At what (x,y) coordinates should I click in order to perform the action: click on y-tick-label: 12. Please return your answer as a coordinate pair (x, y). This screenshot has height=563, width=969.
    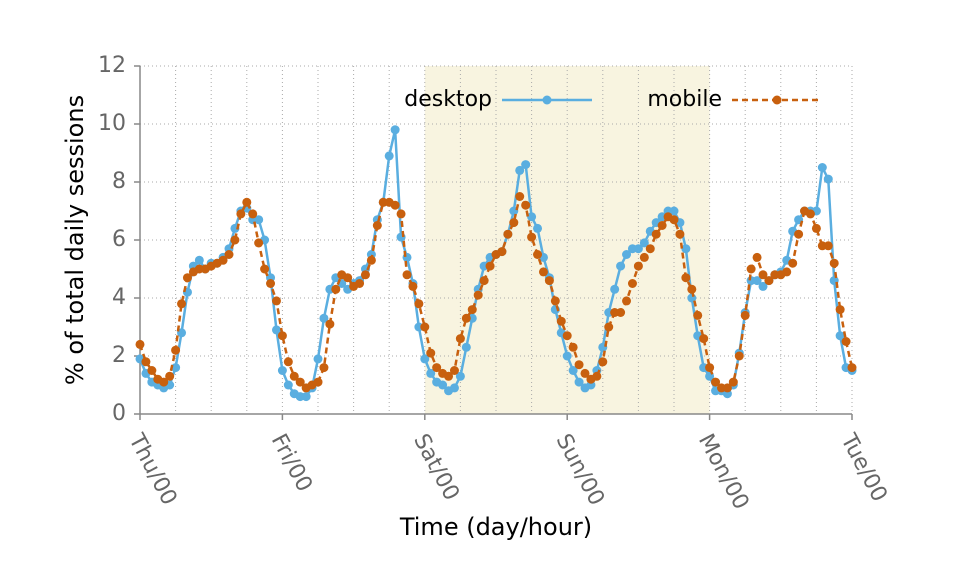
    Looking at the image, I should click on (112, 65).